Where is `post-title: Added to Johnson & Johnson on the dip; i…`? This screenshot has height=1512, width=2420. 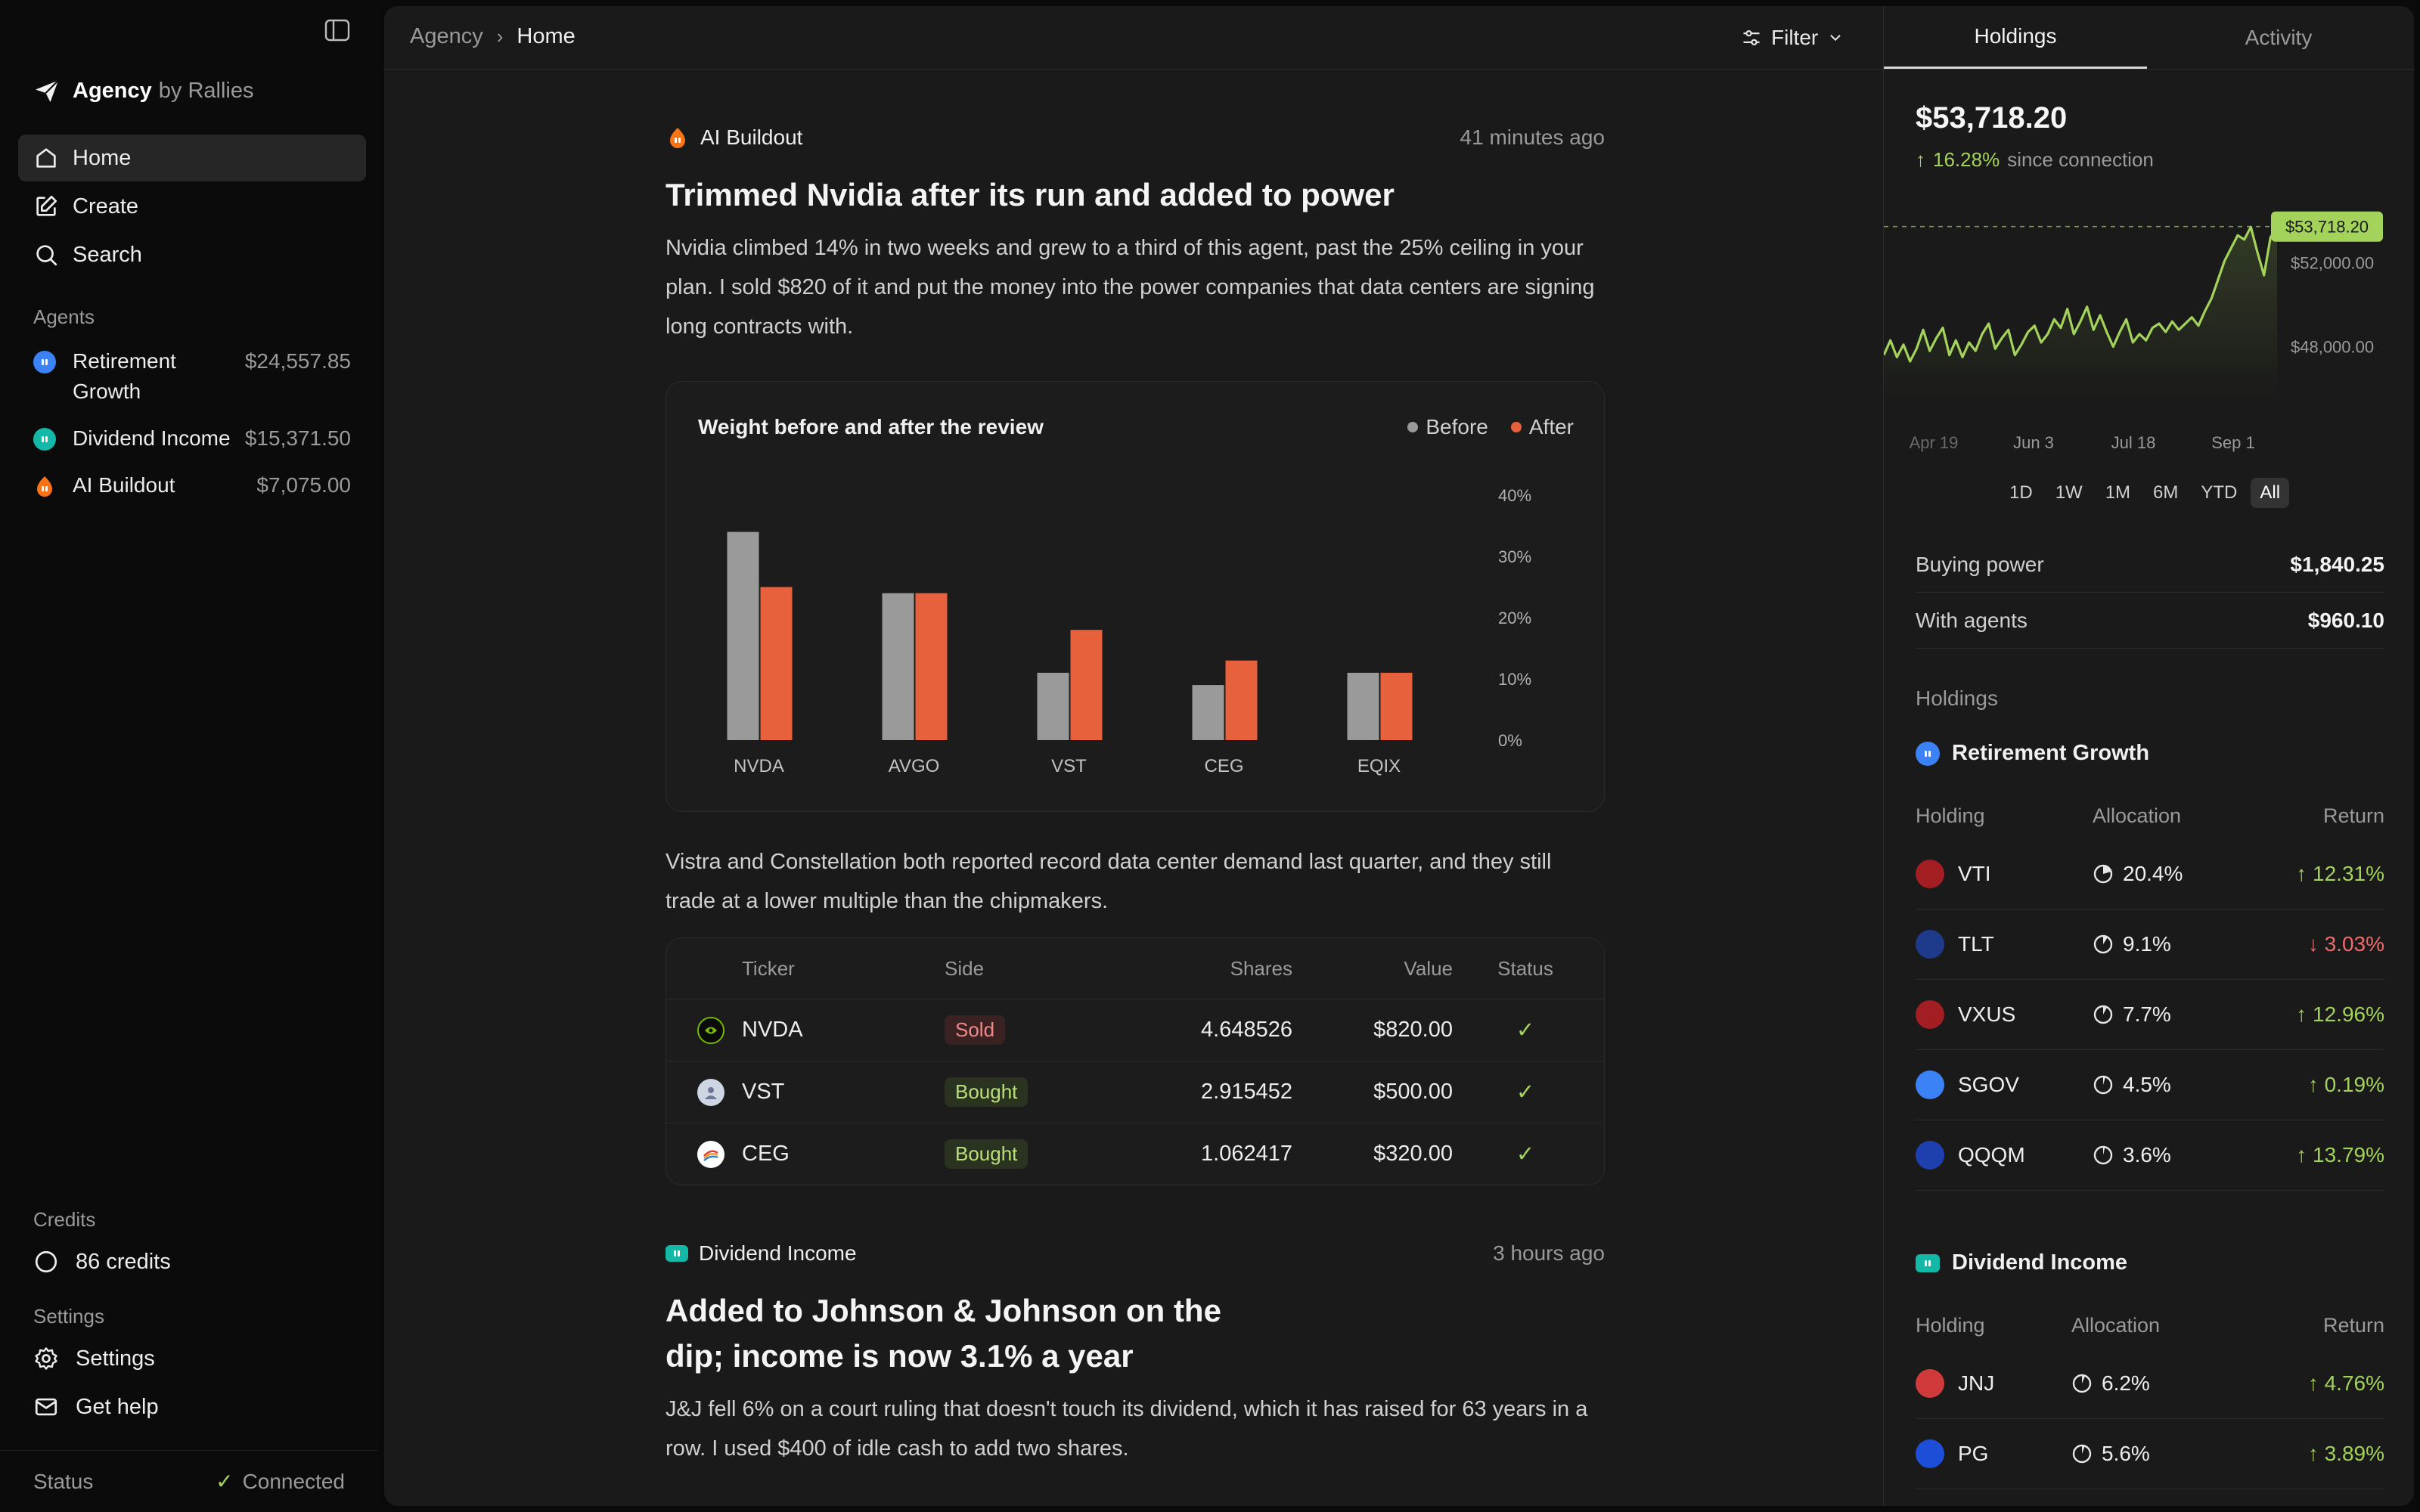
post-title: Added to Johnson & Johnson on the dip; i… is located at coordinates (943, 1333).